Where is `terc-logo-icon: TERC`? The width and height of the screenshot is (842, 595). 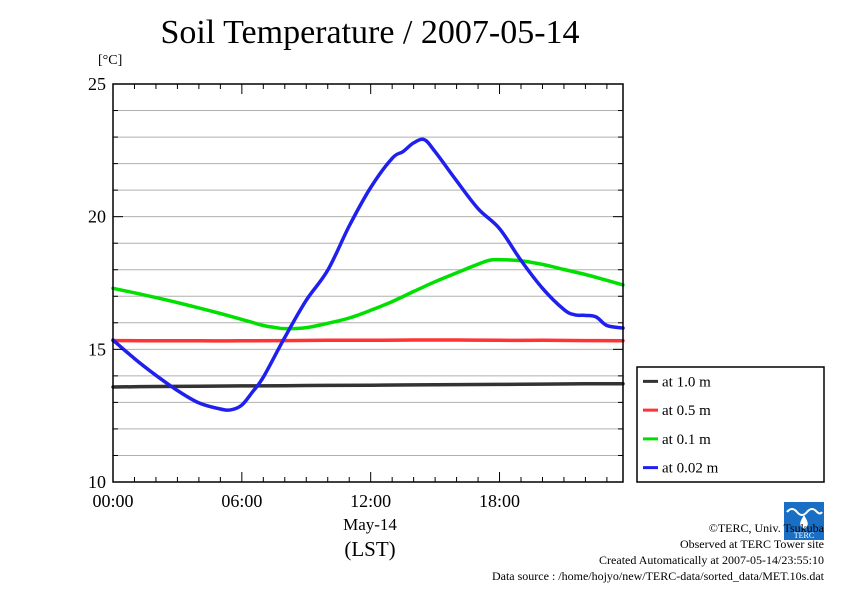 terc-logo-icon: TERC is located at coordinates (804, 521).